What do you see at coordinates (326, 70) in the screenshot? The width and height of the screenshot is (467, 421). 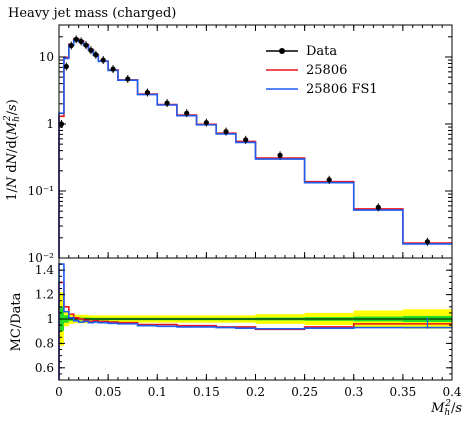 I see `legend-label-25806: 25806` at bounding box center [326, 70].